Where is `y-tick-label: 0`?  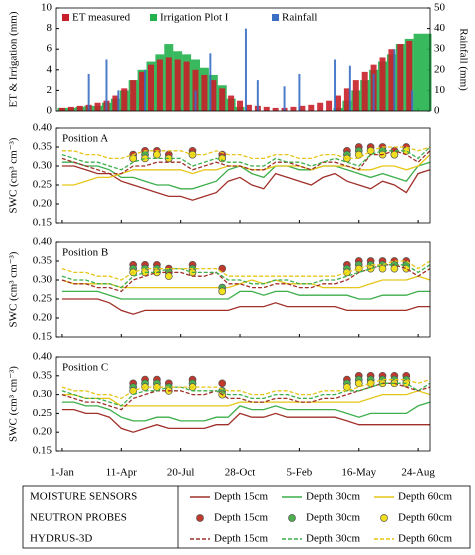
y-tick-label: 0 is located at coordinates (50, 111).